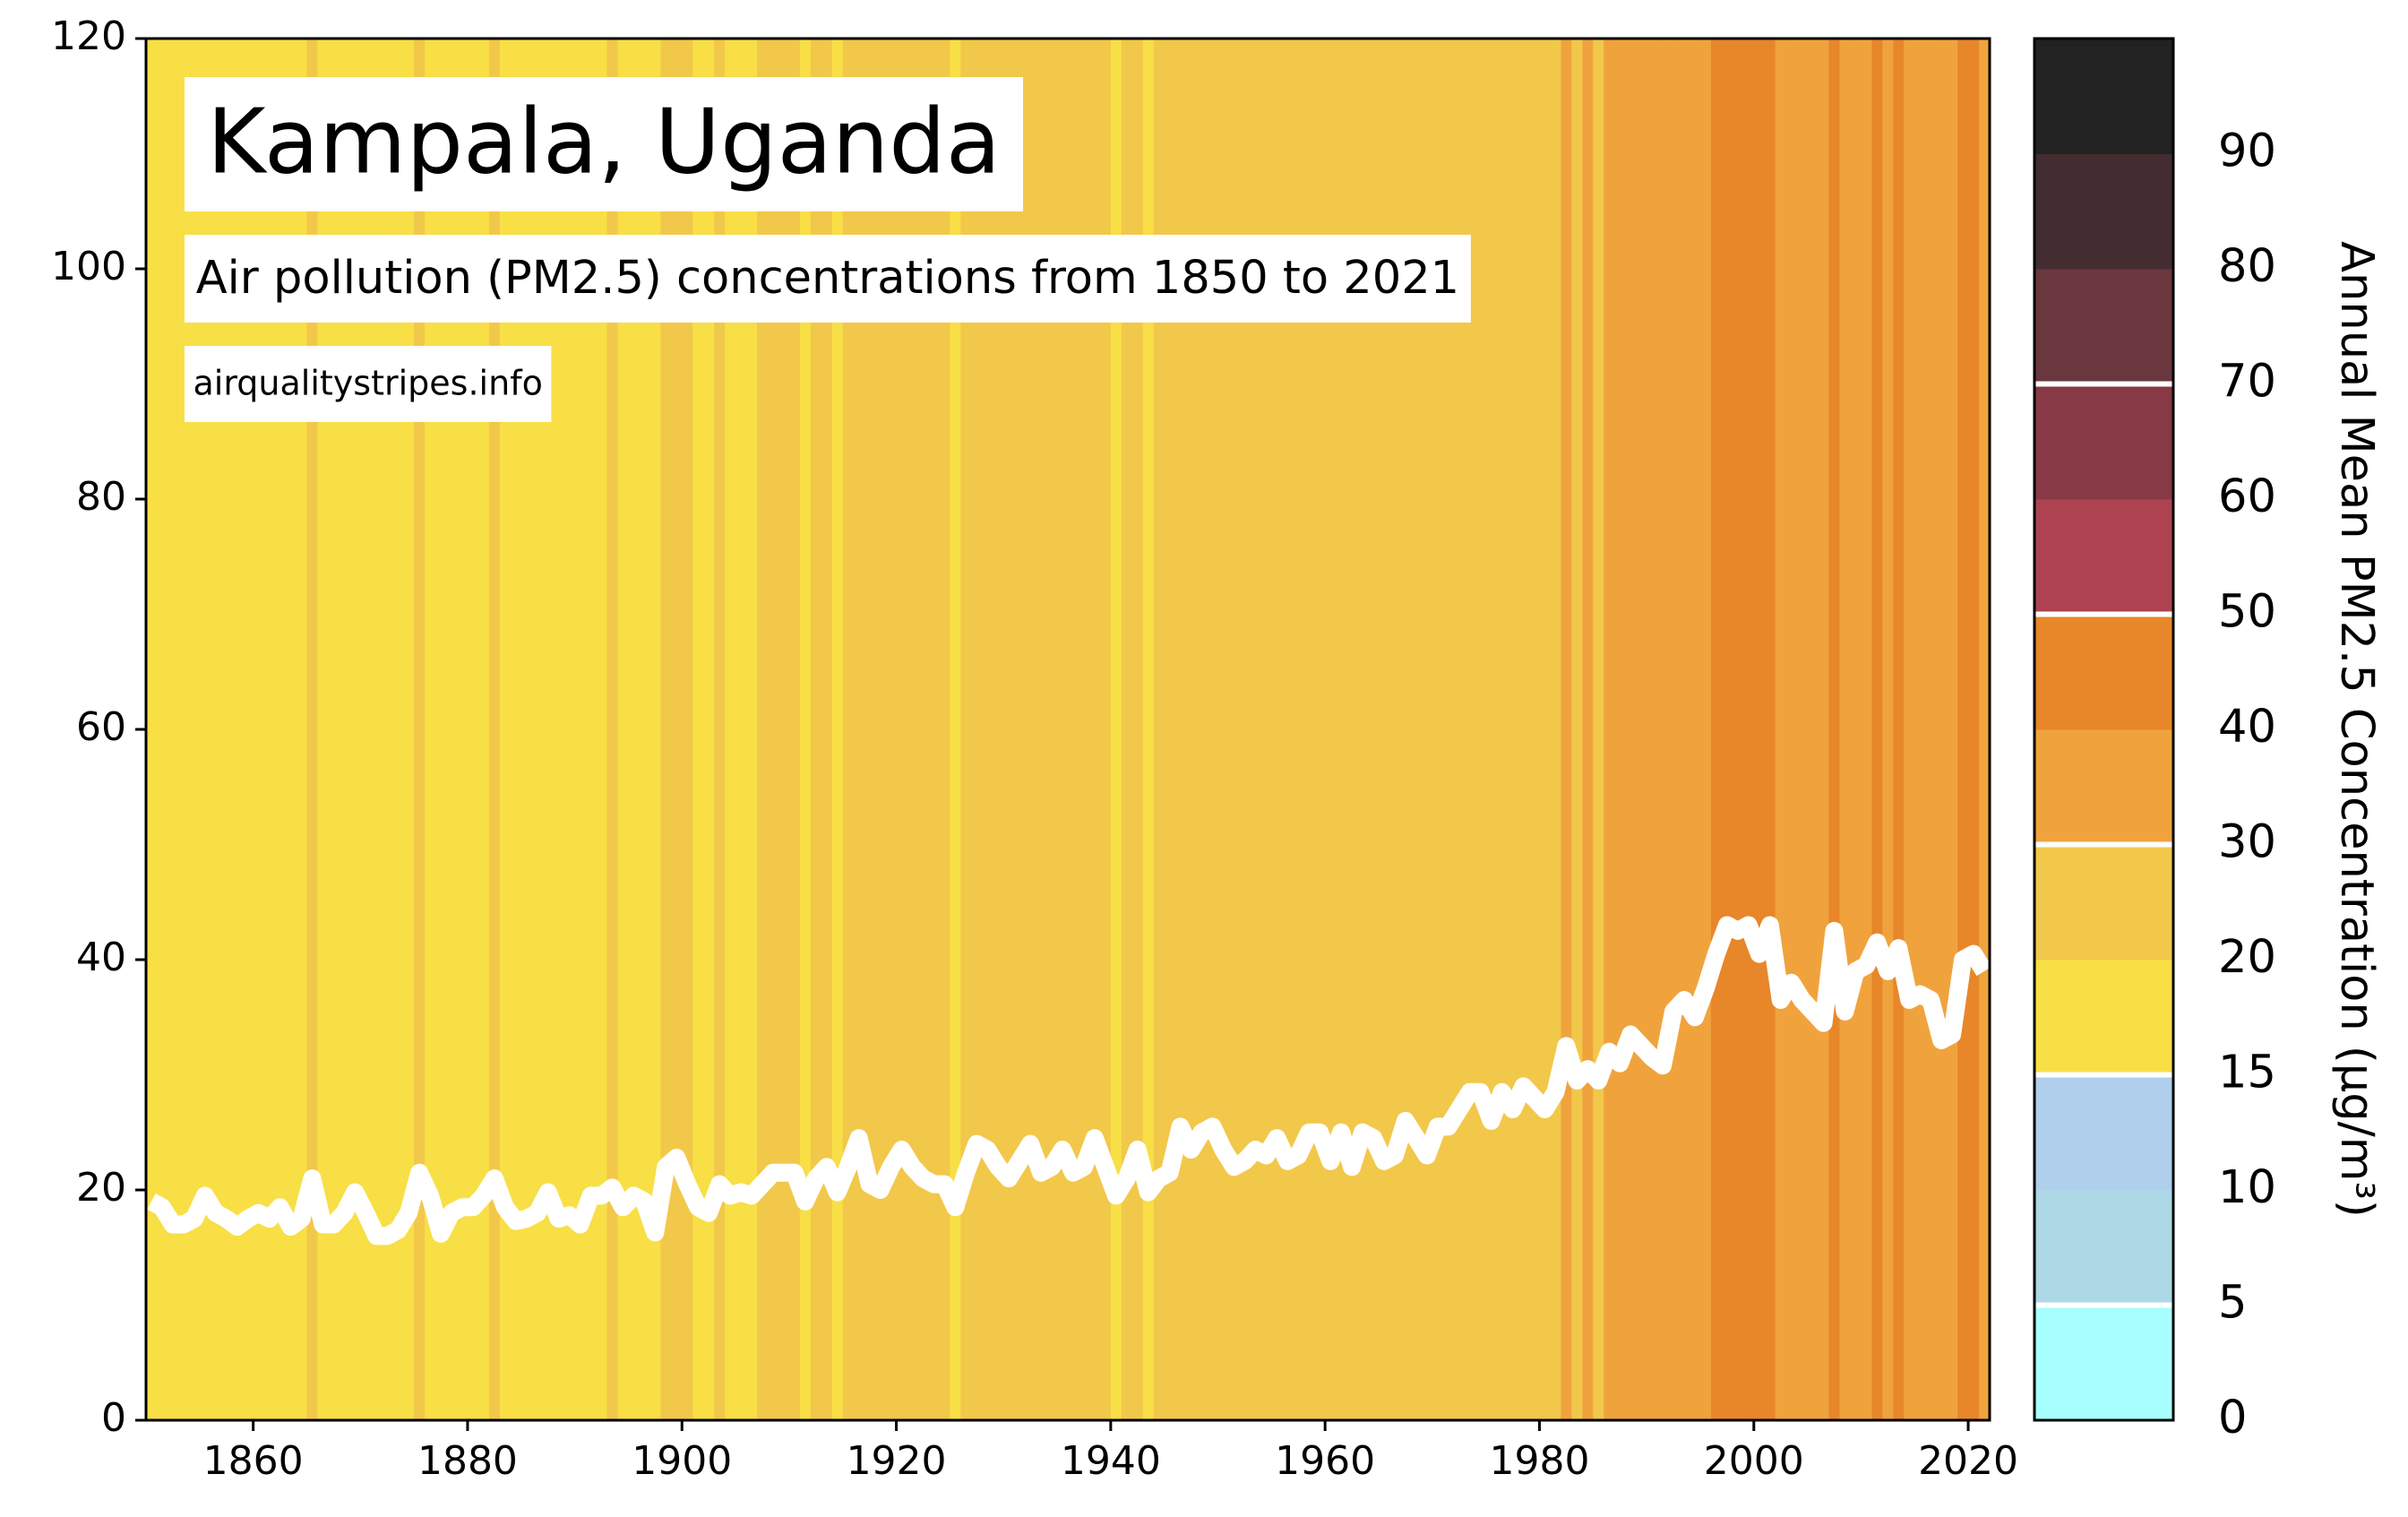  I want to click on y-tick-label: 20, so click(101, 1188).